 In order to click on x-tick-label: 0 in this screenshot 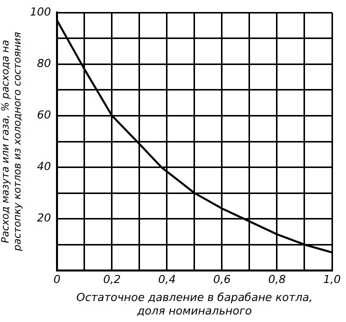, I will do `click(56, 279)`.